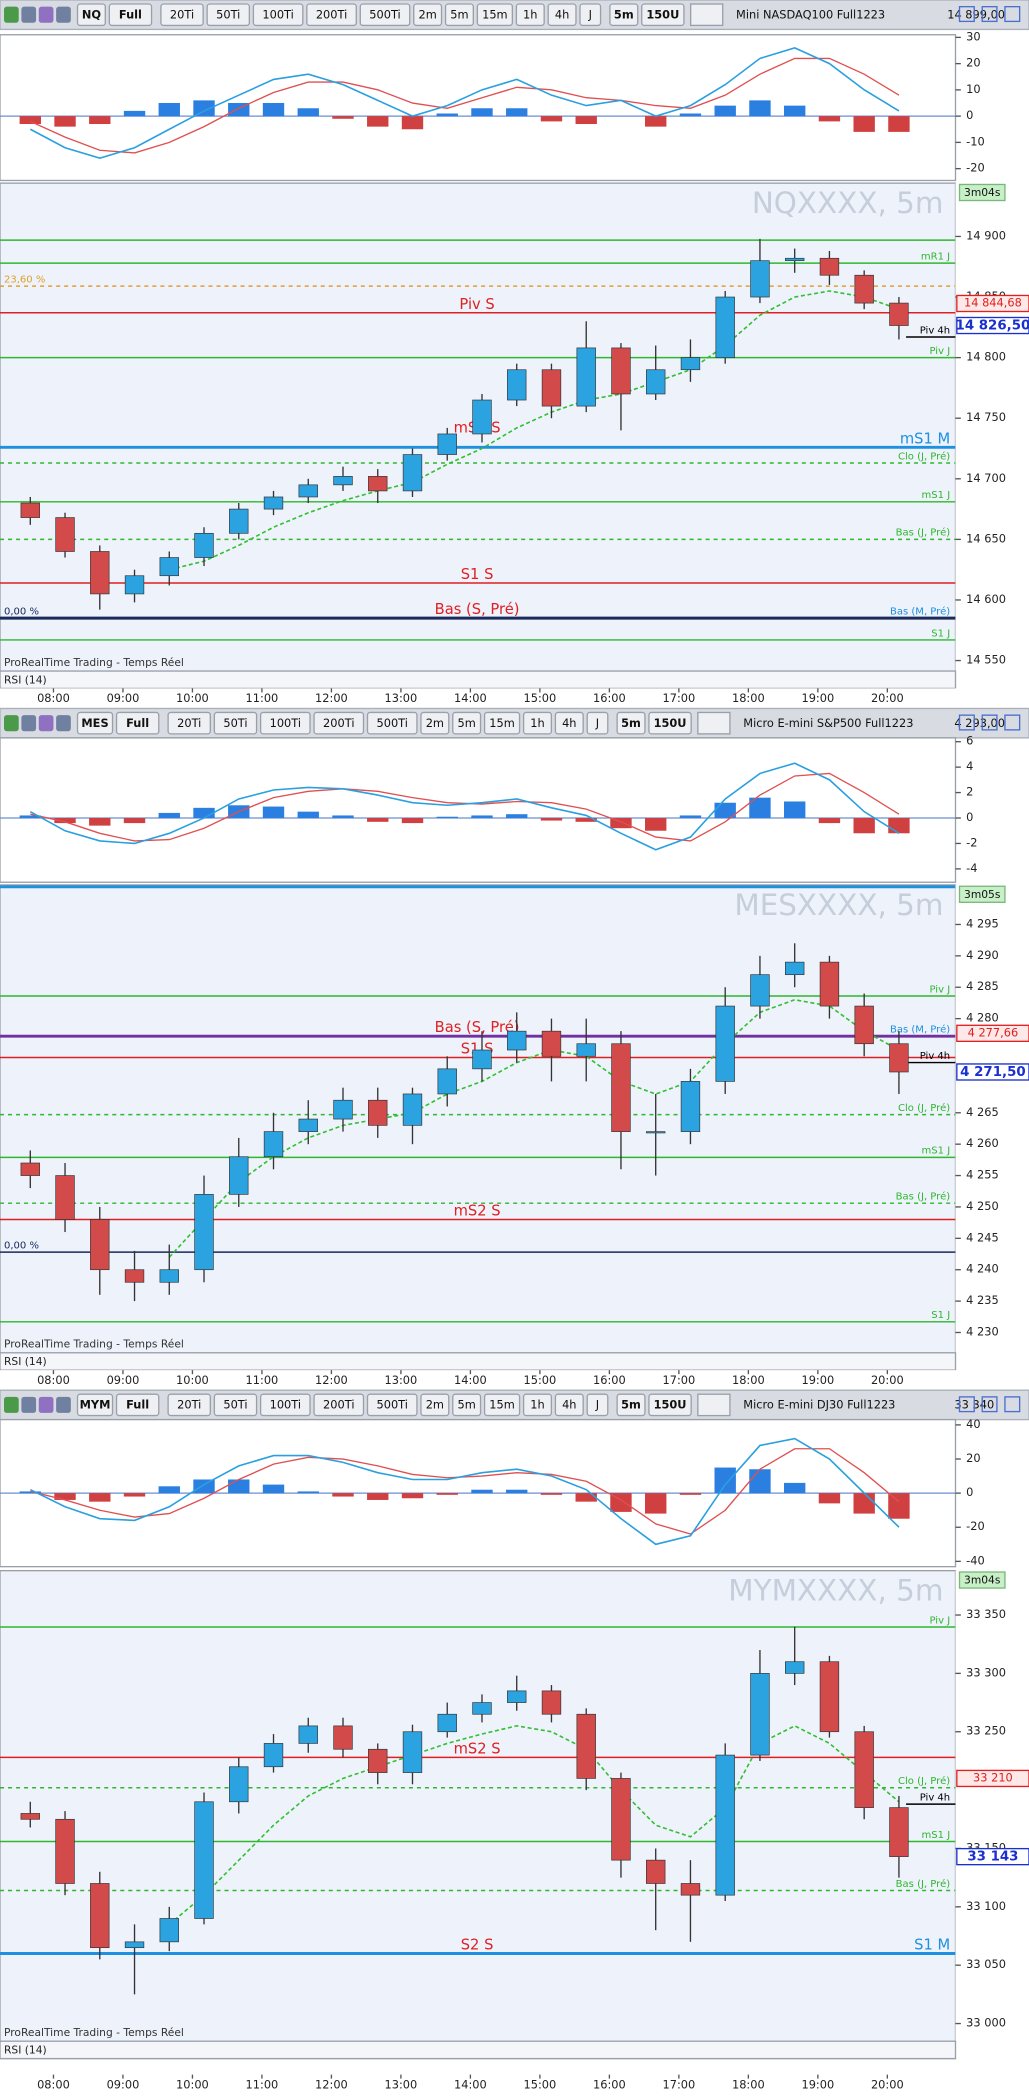 The image size is (1029, 2096). I want to click on toolbar-button-label: NQ, so click(92, 14).